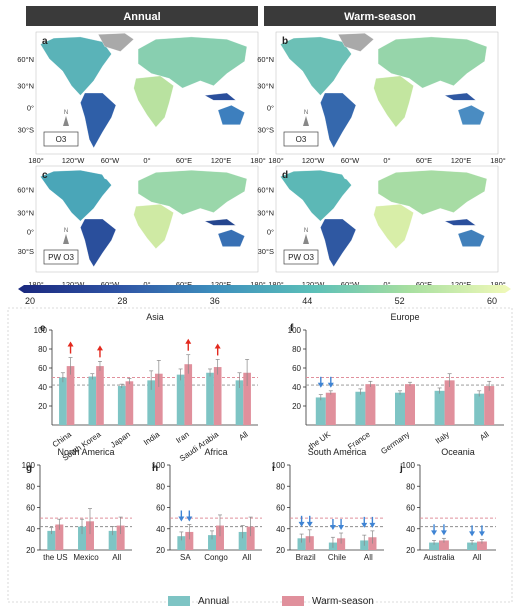 The image size is (520, 615). I want to click on chart-title: South America, so click(337, 452).